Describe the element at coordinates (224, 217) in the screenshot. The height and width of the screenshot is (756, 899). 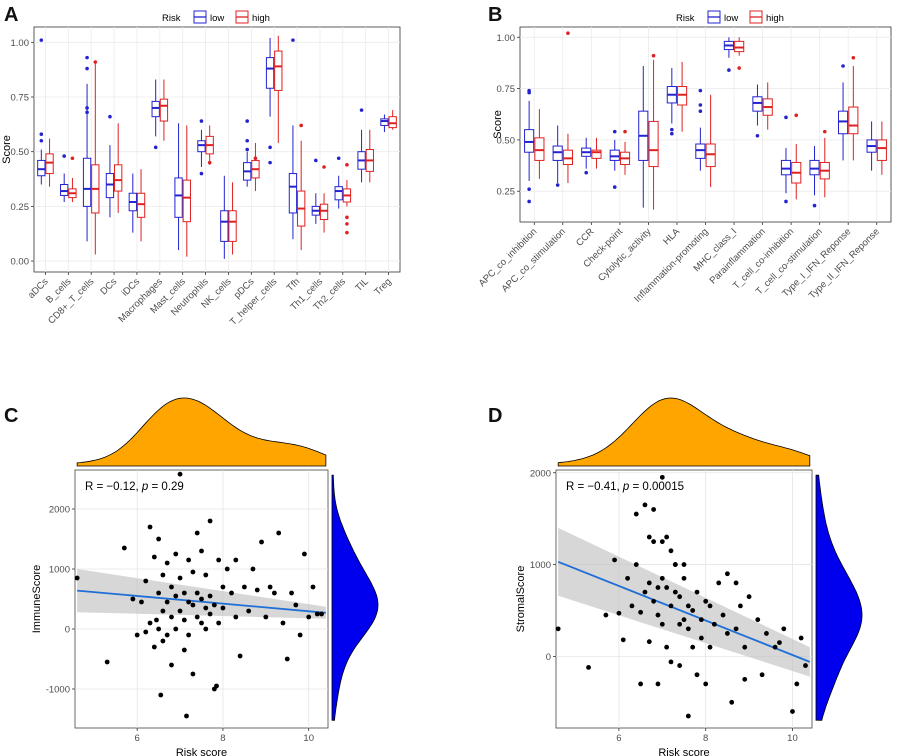
I see `box-low-NK_cells` at that location.